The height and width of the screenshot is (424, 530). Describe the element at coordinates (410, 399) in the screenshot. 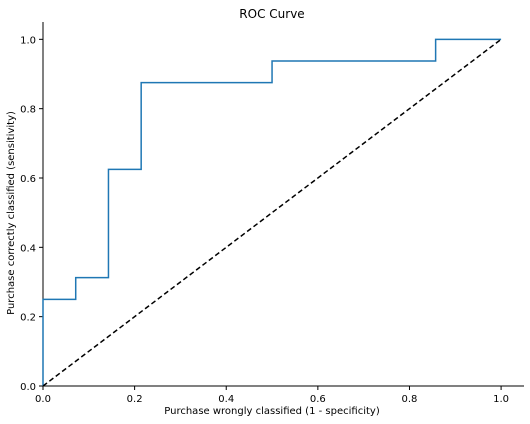

I see `x-tick-label: 0.8` at that location.